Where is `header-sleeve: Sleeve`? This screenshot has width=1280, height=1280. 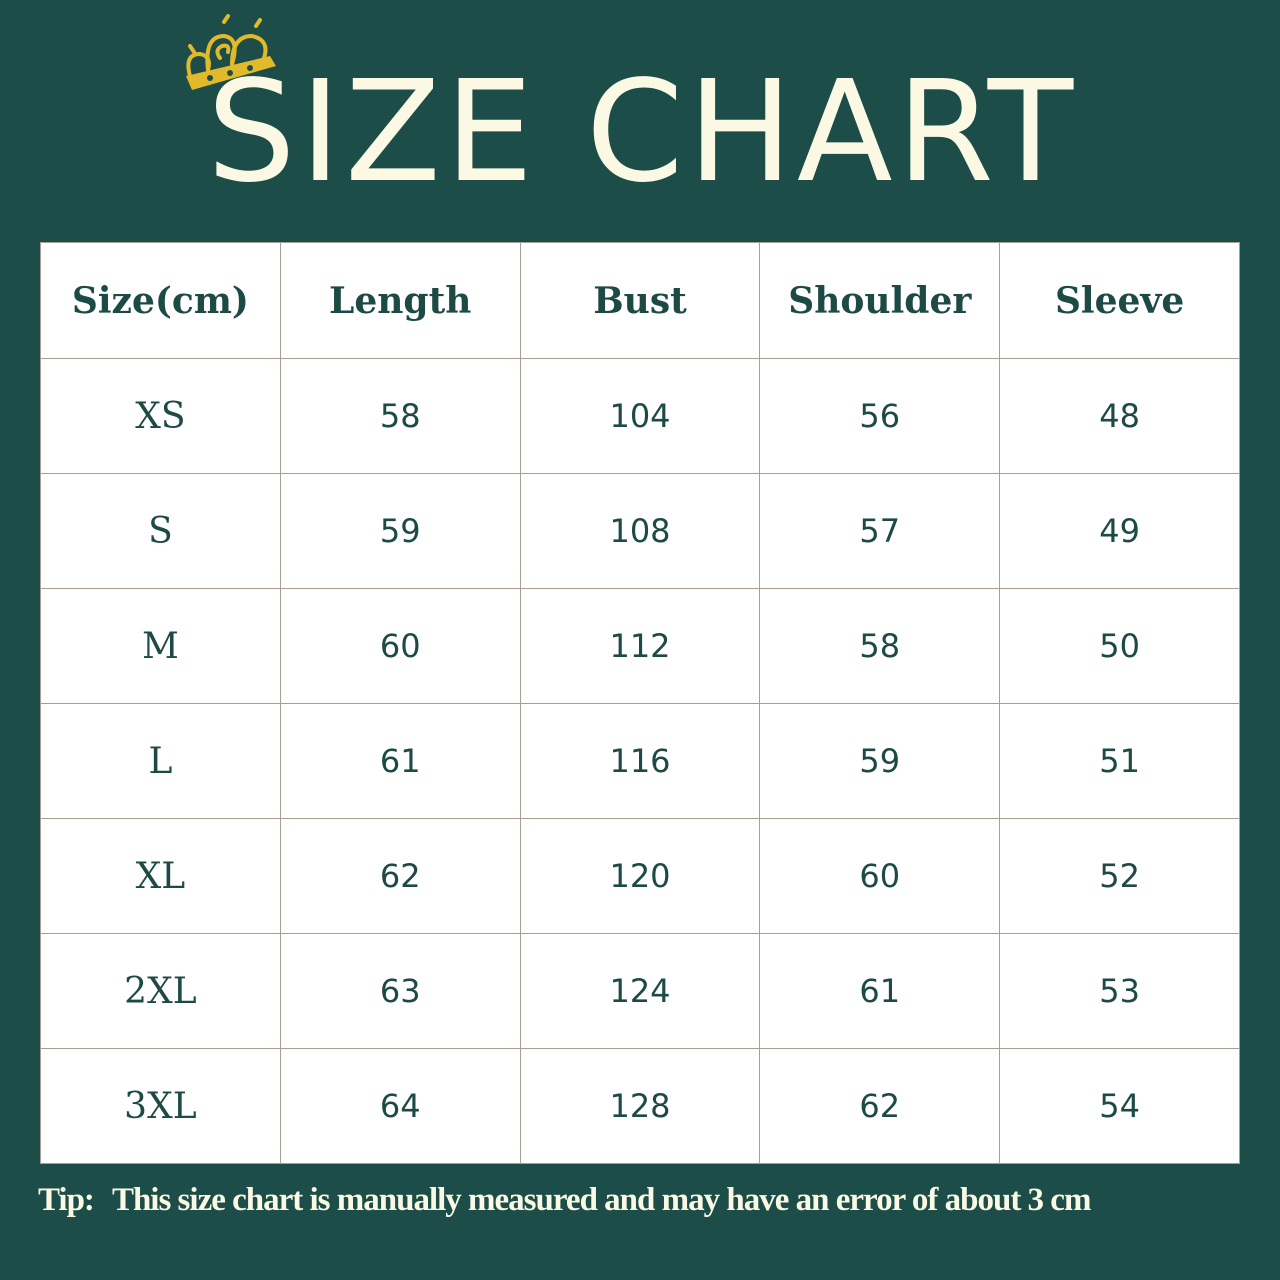 header-sleeve: Sleeve is located at coordinates (1119, 300).